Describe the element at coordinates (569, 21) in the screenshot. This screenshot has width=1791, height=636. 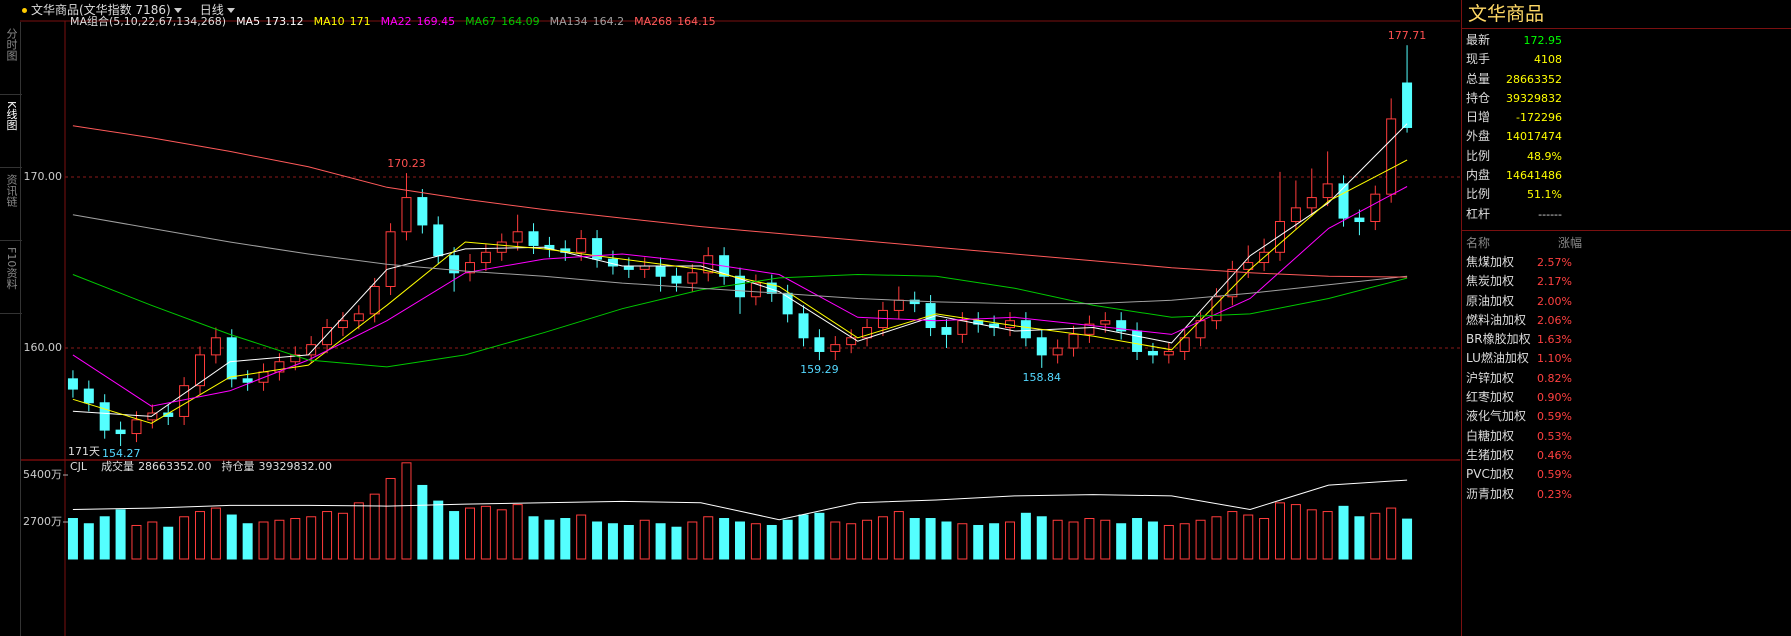
I see `legend-text: MA134` at that location.